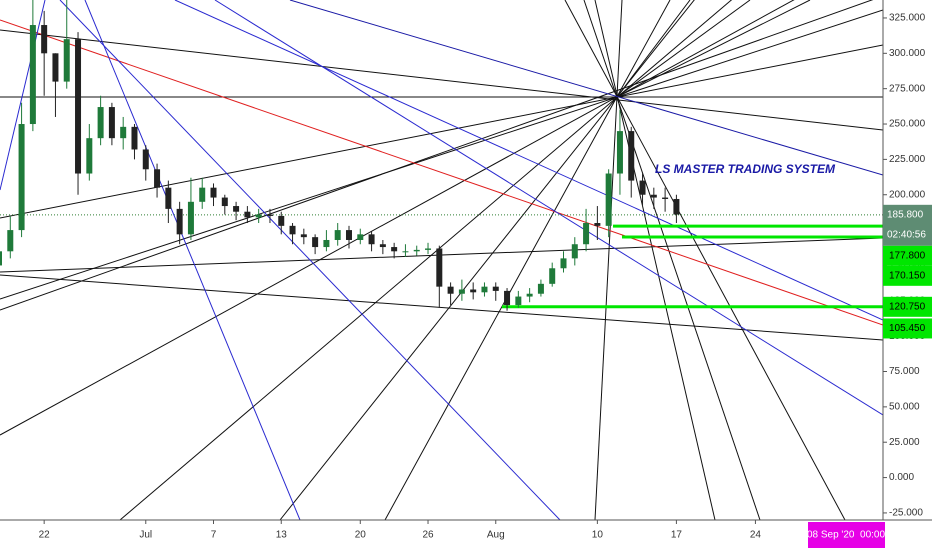  What do you see at coordinates (756, 535) in the screenshot?
I see `x-tick-label: 24` at bounding box center [756, 535].